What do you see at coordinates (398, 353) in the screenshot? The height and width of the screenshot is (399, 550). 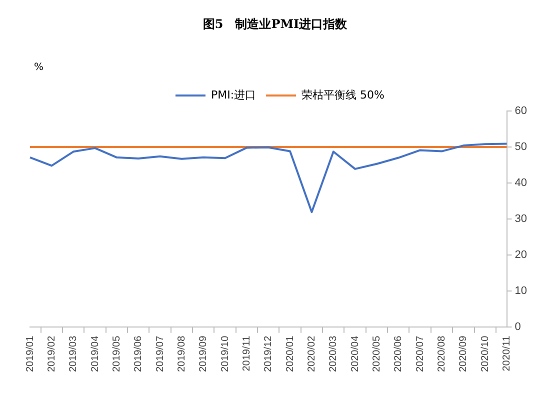 I see `x-tick-label: 2020/06` at bounding box center [398, 353].